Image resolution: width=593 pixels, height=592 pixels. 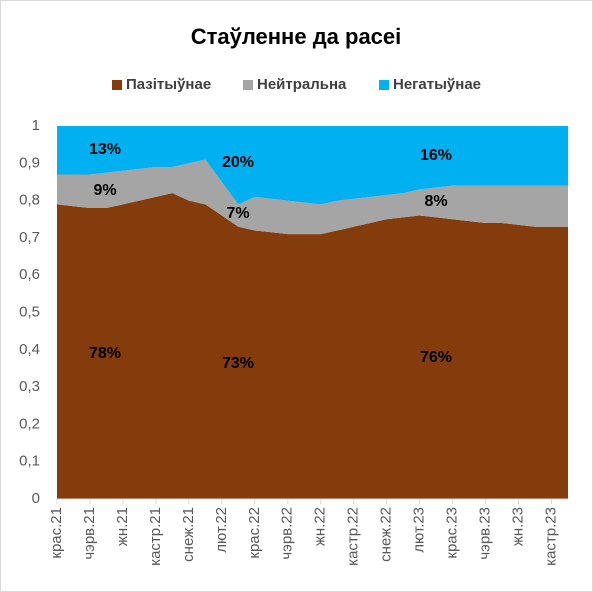 I want to click on x-tick-label: снеж.21, so click(x=188, y=534).